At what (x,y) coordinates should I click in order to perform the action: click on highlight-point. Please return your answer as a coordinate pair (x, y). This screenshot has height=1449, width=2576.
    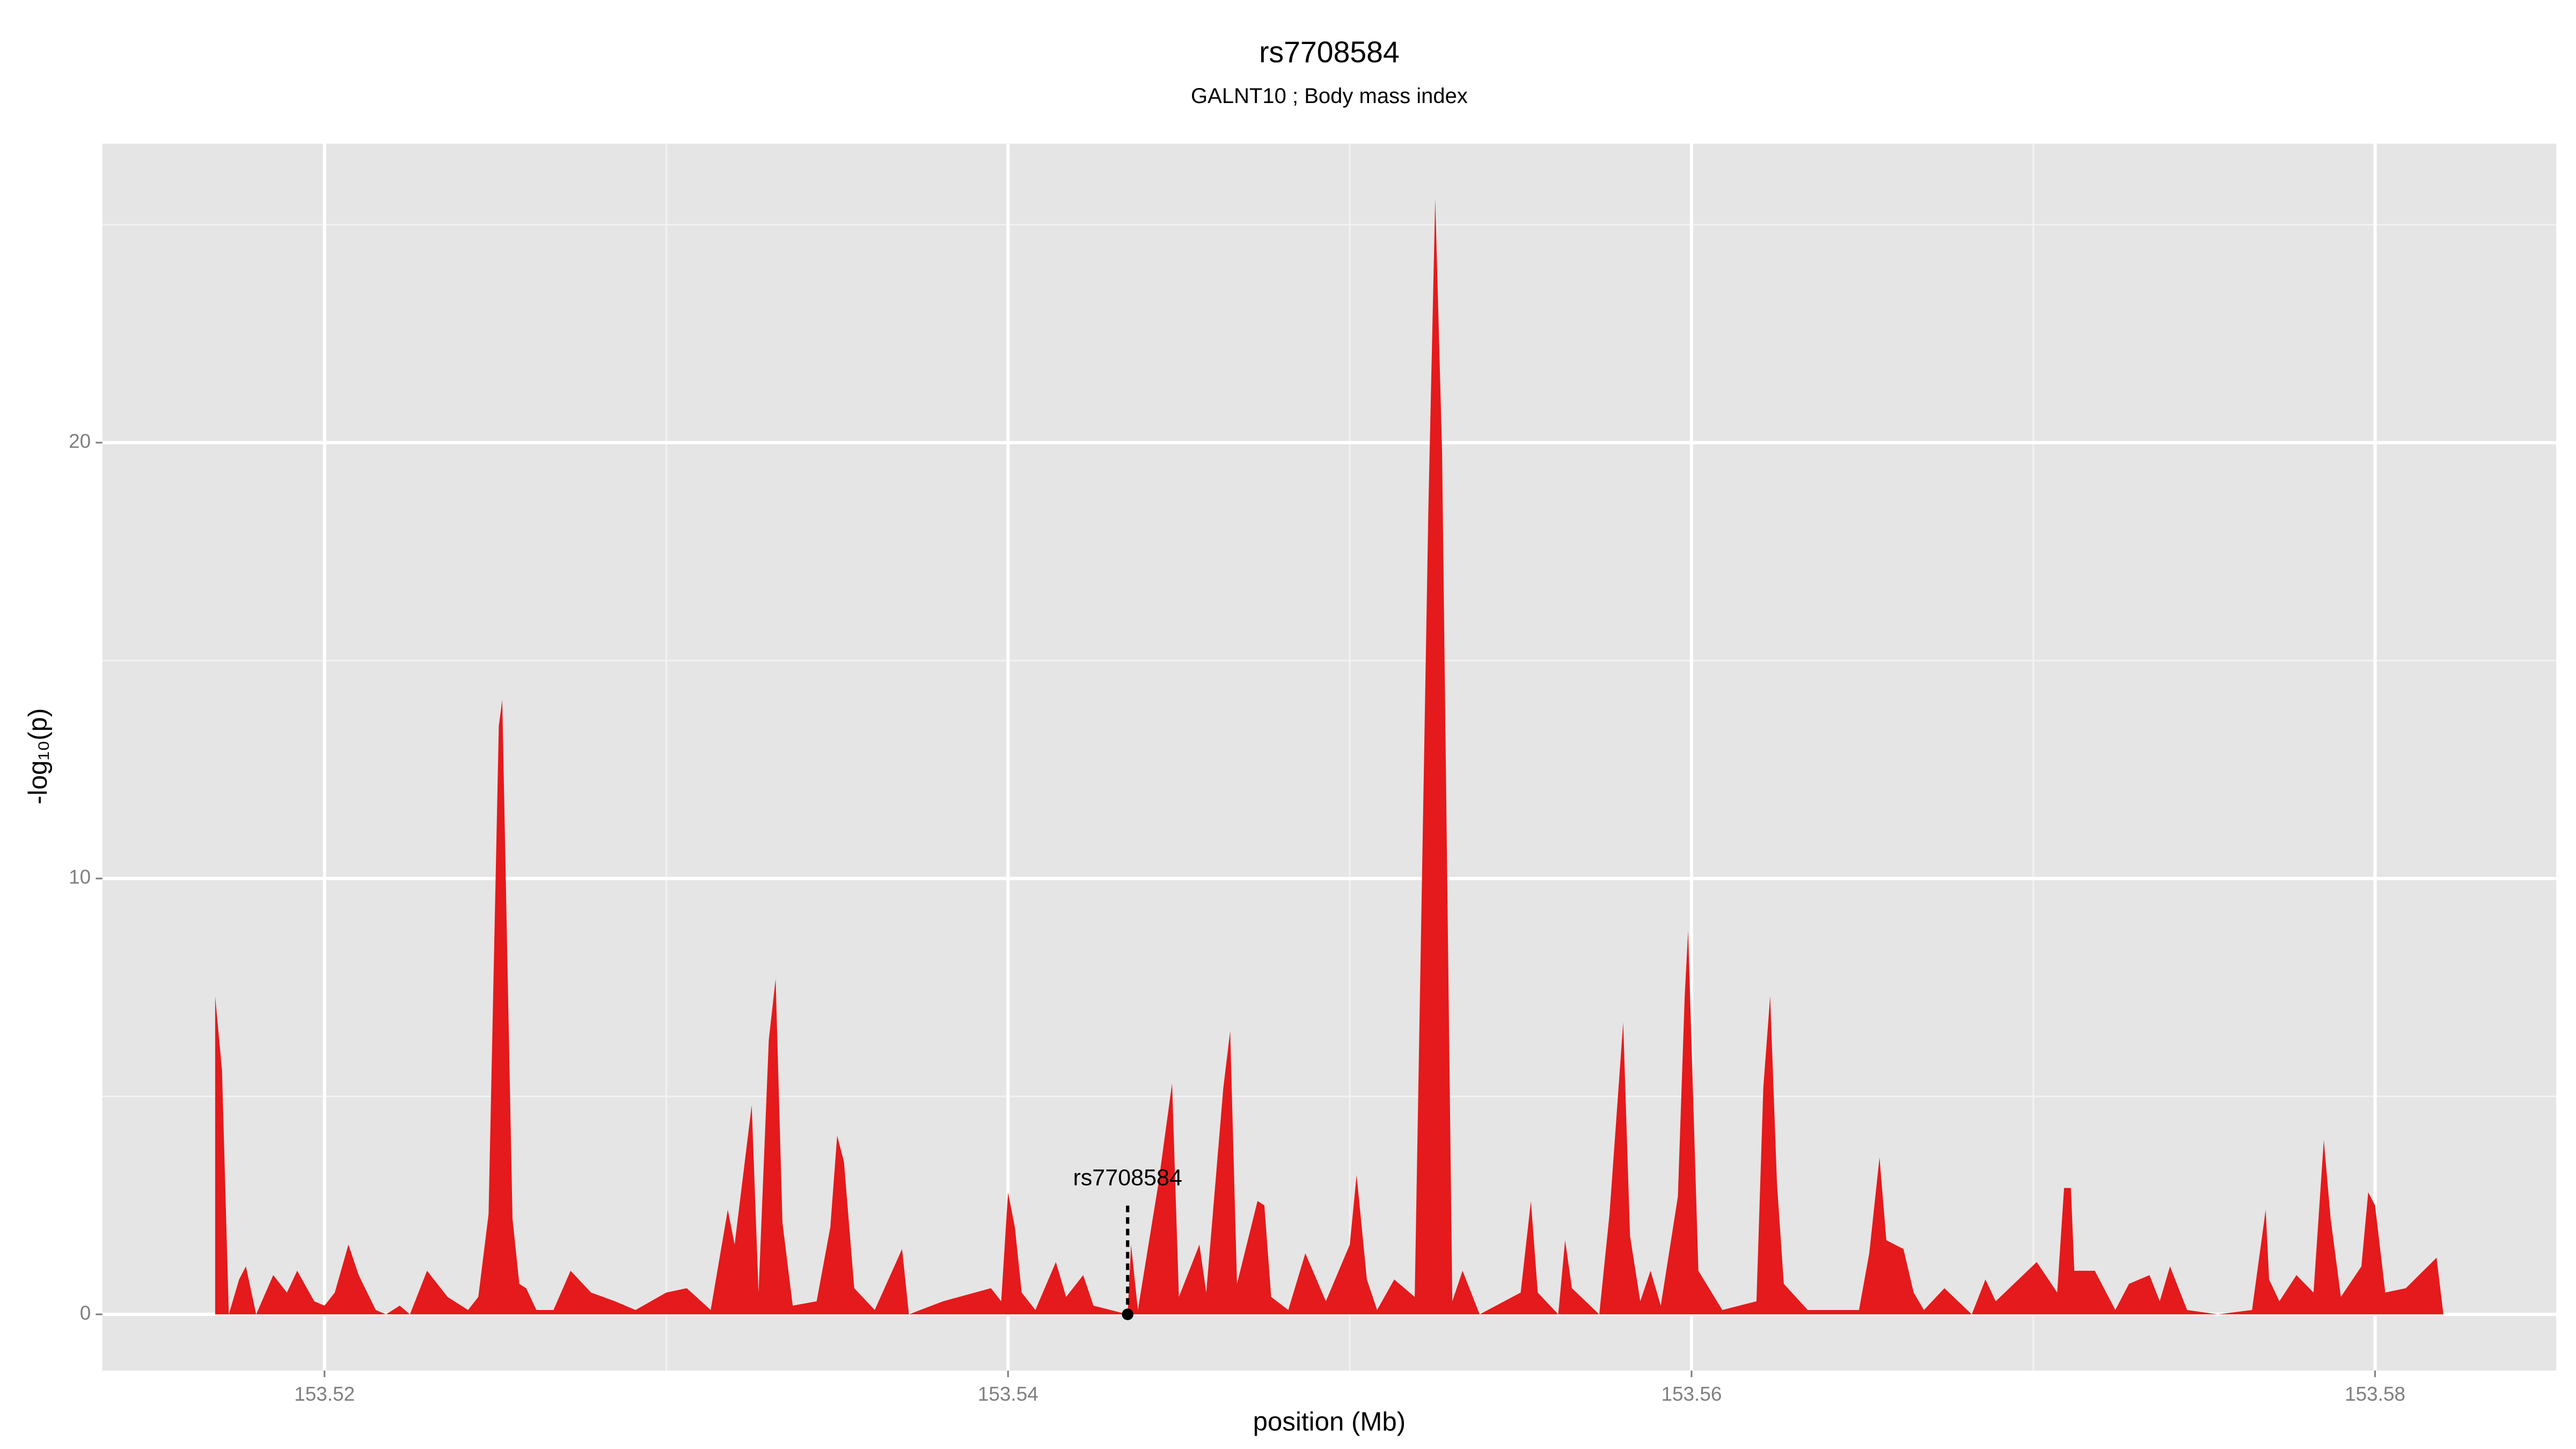
    Looking at the image, I should click on (1127, 1314).